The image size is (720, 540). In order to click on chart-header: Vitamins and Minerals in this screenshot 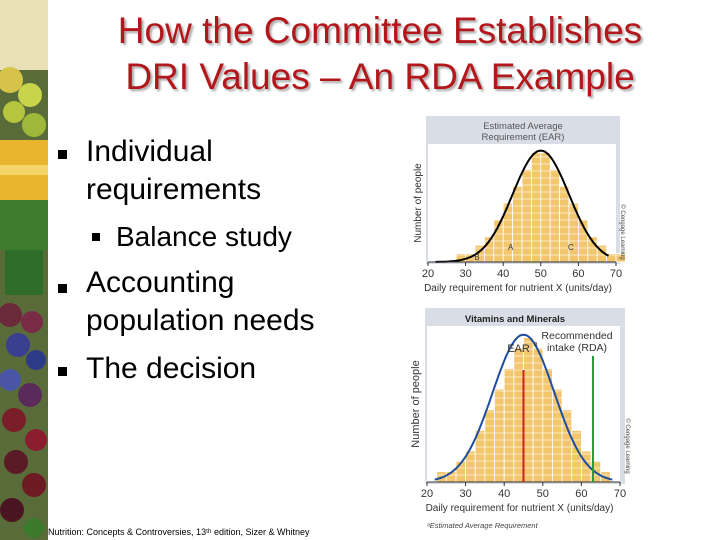, I will do `click(515, 319)`.